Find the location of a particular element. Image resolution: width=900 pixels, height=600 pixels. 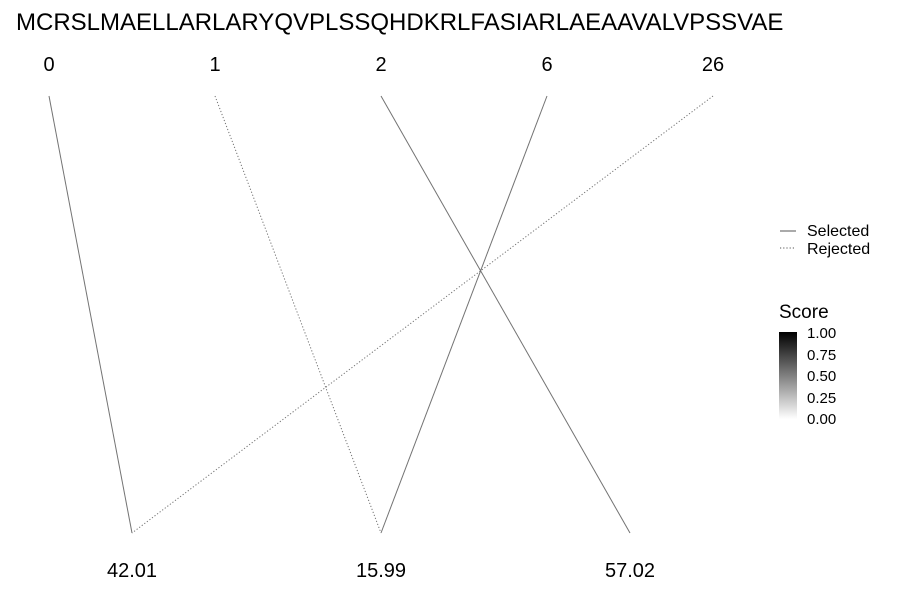

top-node-label: 1 is located at coordinates (214, 65).